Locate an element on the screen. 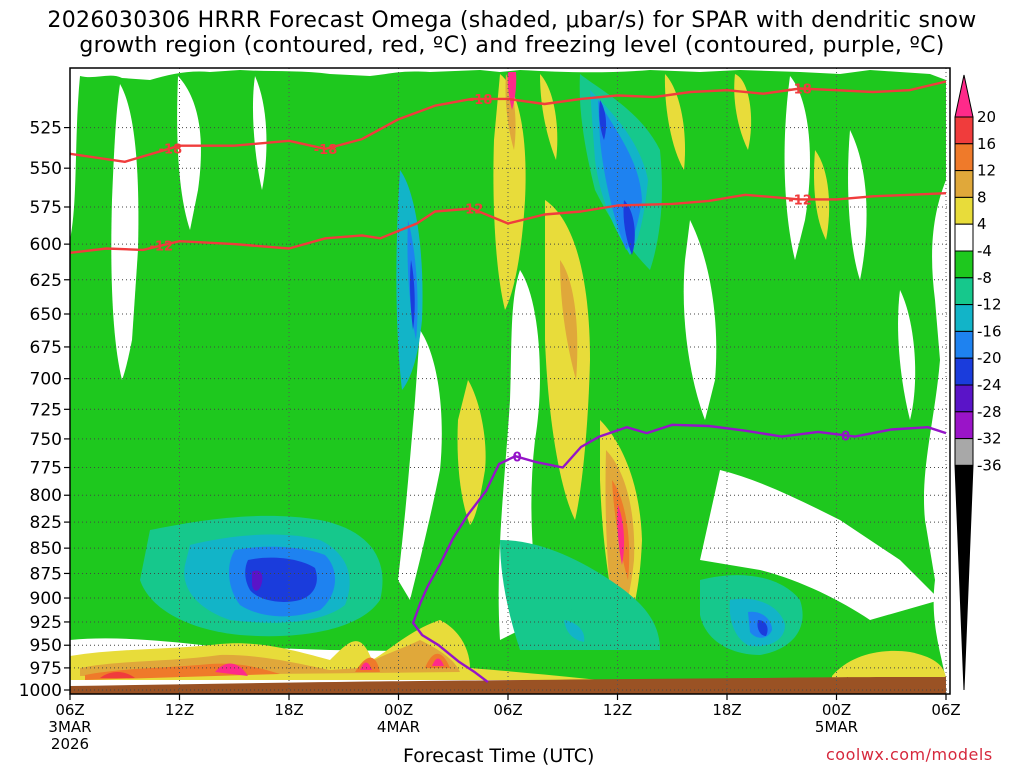  pressure-tick-label: 575 is located at coordinates (46, 208).